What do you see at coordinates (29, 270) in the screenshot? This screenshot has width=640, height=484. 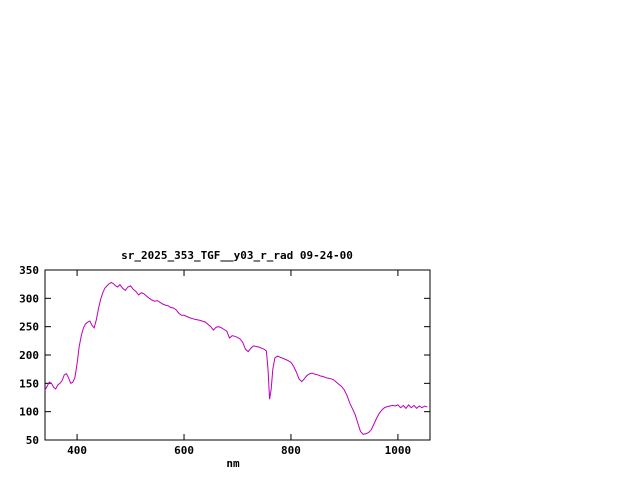 I see `y-tick-label: 350` at bounding box center [29, 270].